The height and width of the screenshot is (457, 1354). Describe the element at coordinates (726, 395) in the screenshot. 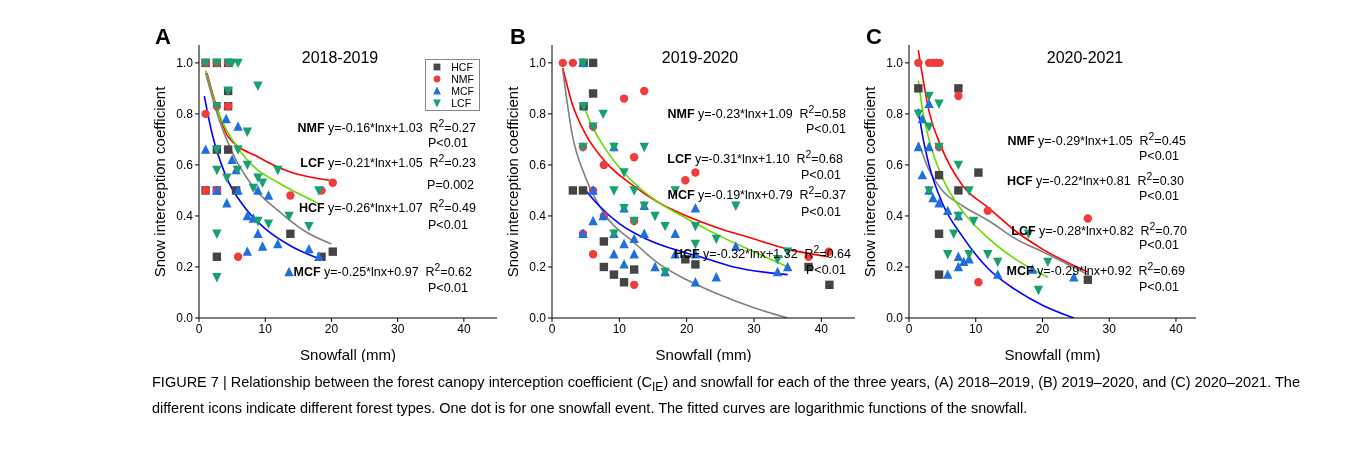

I see `caption: FIGURE 7 | Relationship between the forest canopy interception coefficient (C$_{IE}$) and snowfall for each of the three years, (A) 2018–2019, (B) 2019–2020, and (C) 2020–2021. The different icons indicate different forest types. One dot is for one snowfall event. The fitted curves are logarithmic functions of the snowfall.` at that location.